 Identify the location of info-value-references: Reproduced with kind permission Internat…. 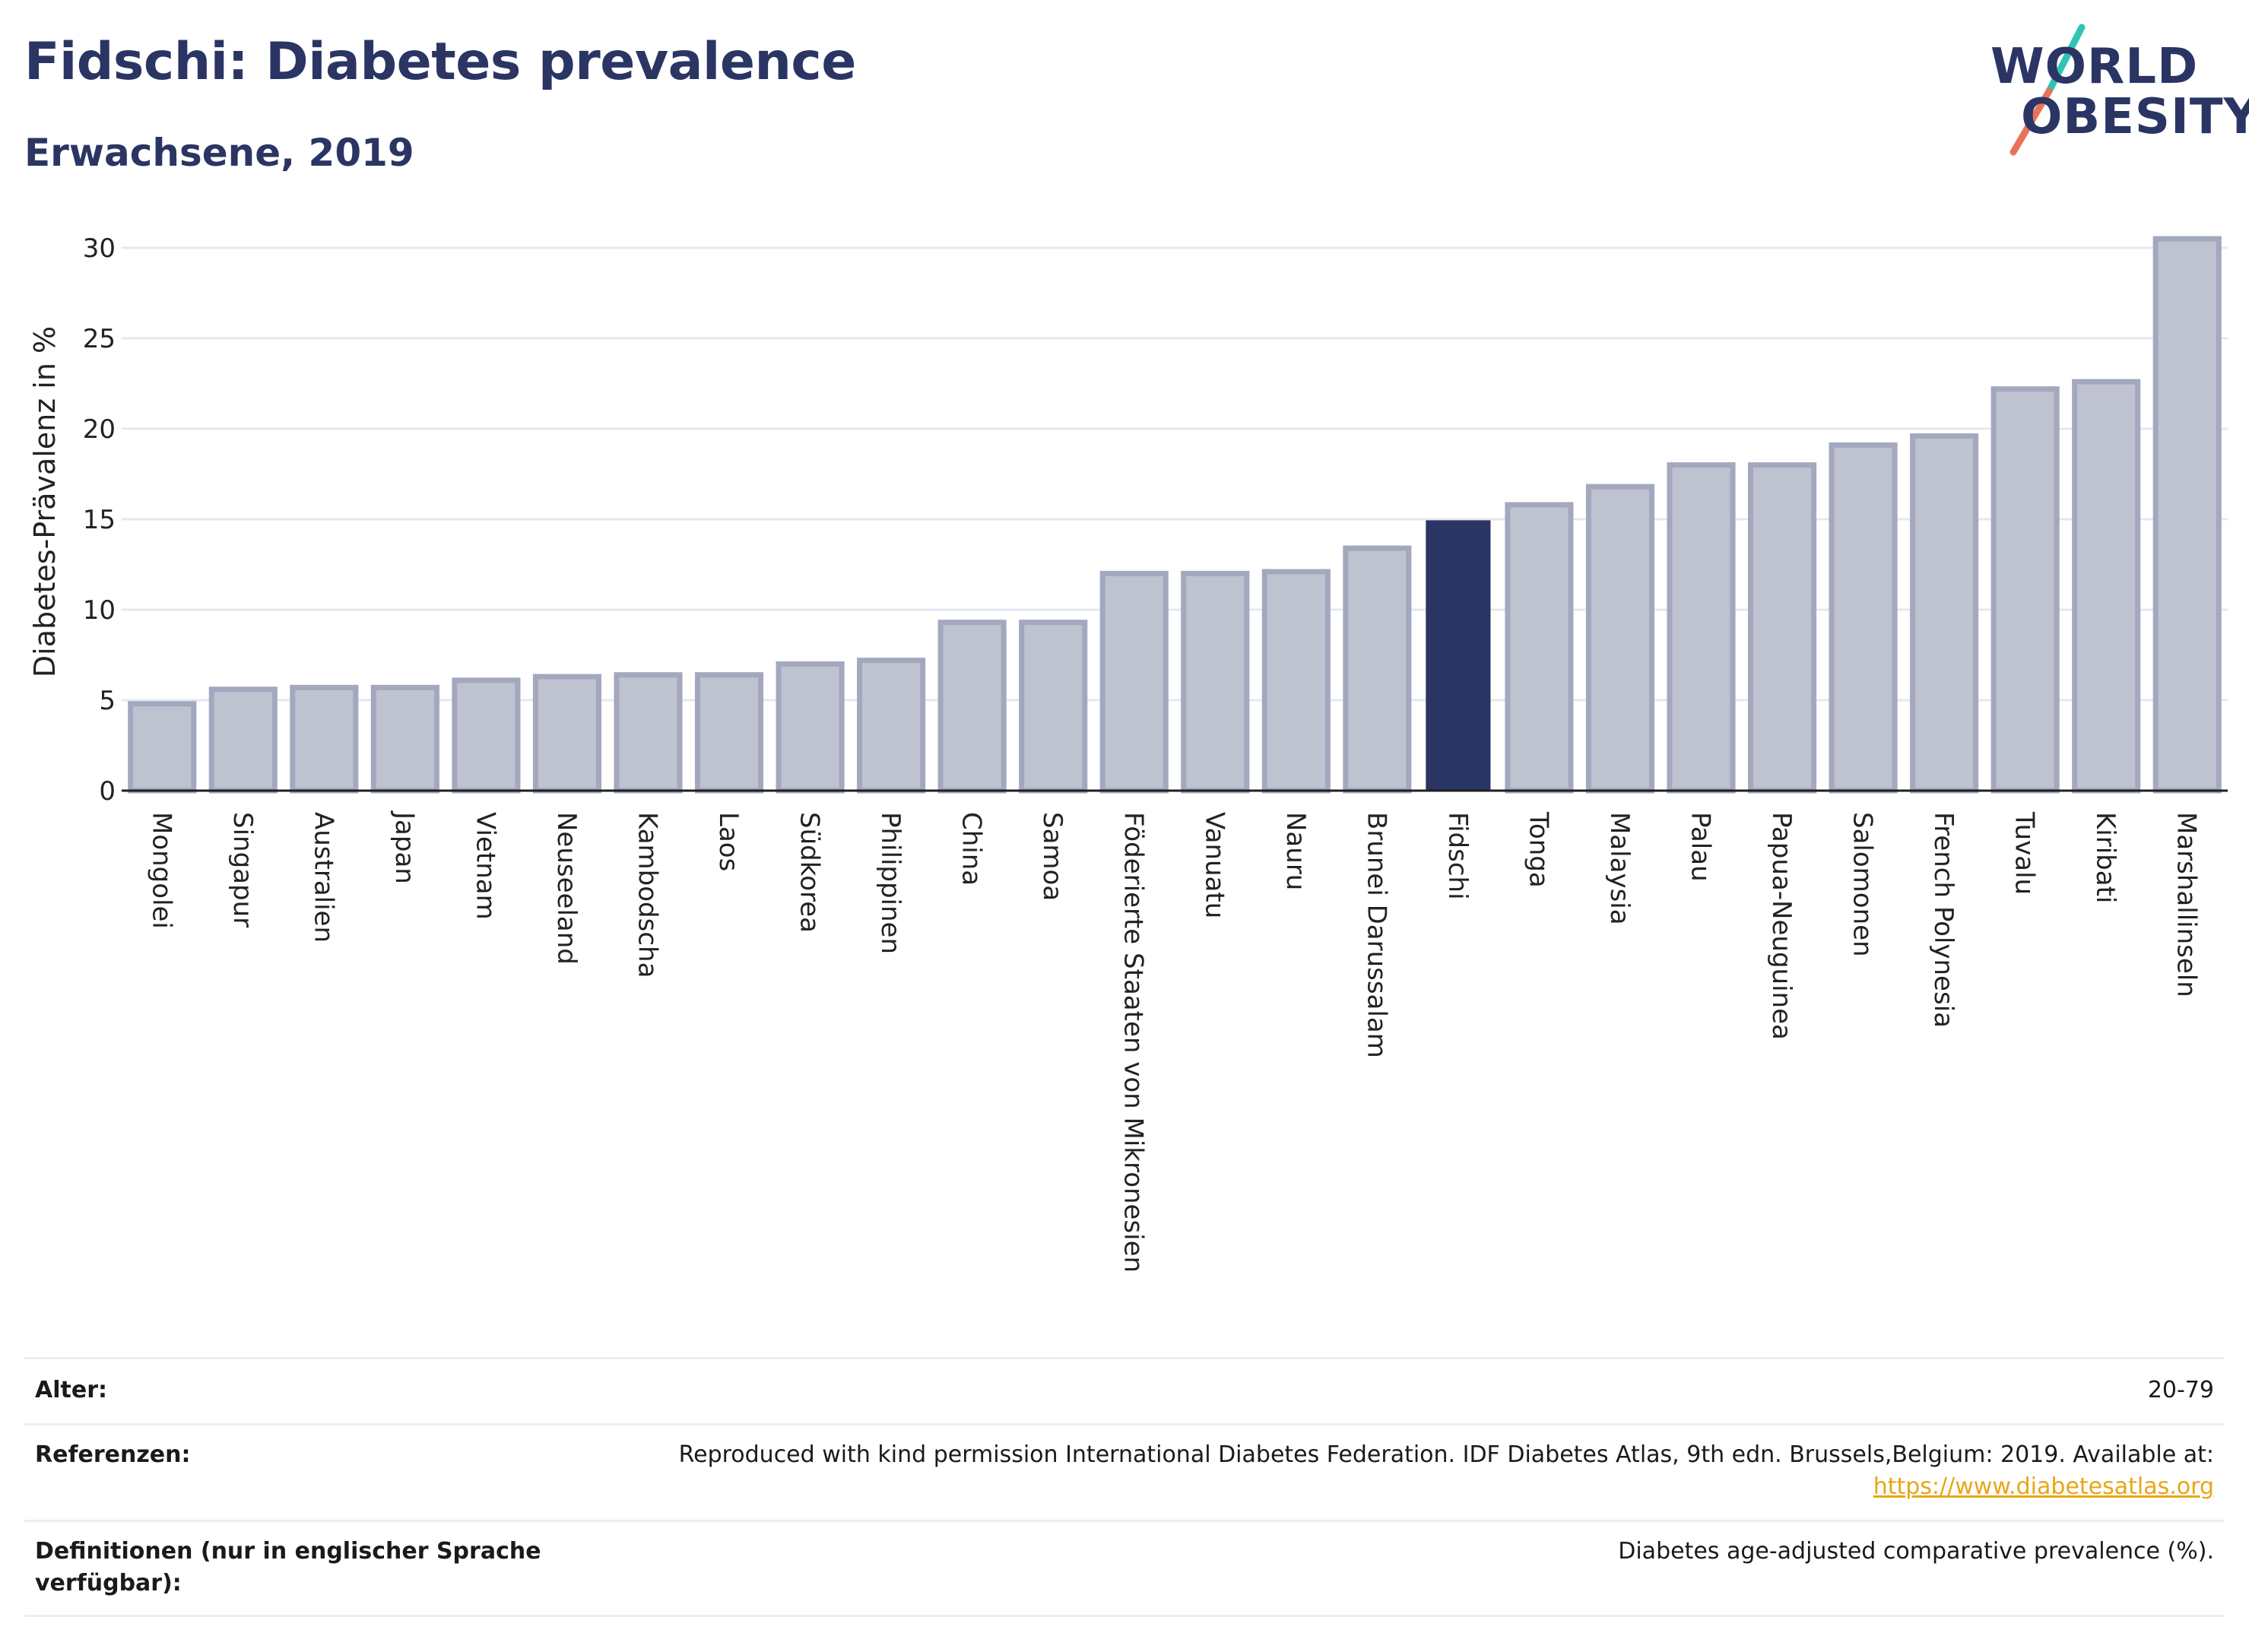
(1385, 1471).